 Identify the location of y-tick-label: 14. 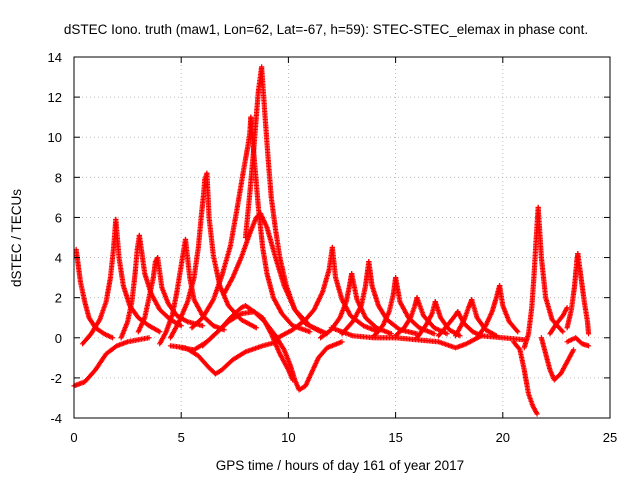
(55, 57).